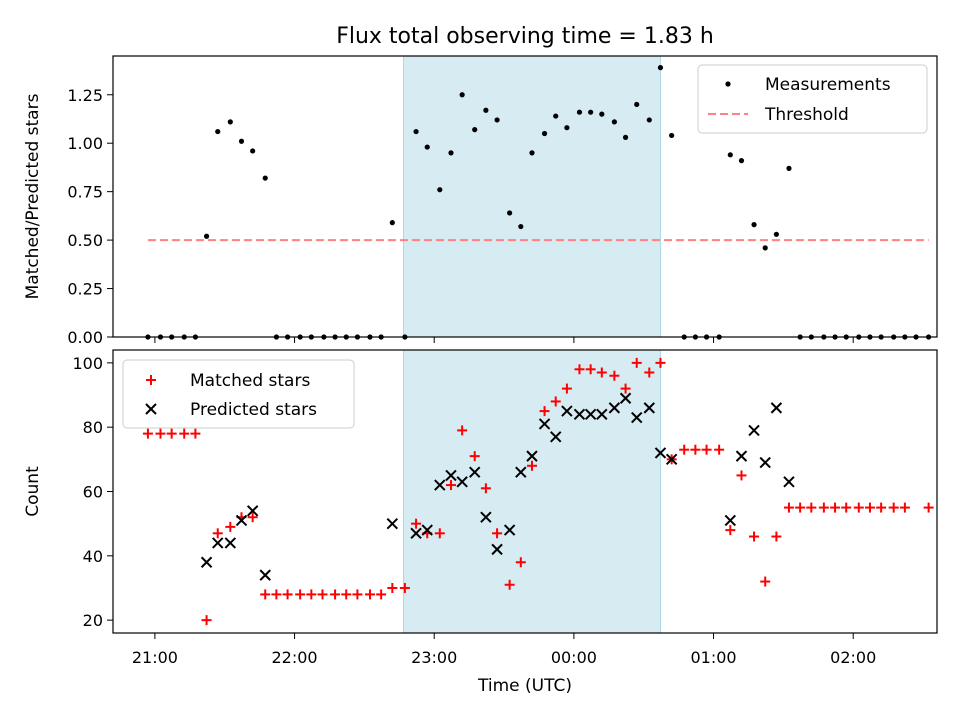 The width and height of the screenshot is (960, 720). I want to click on y-tick-label: 100, so click(87, 363).